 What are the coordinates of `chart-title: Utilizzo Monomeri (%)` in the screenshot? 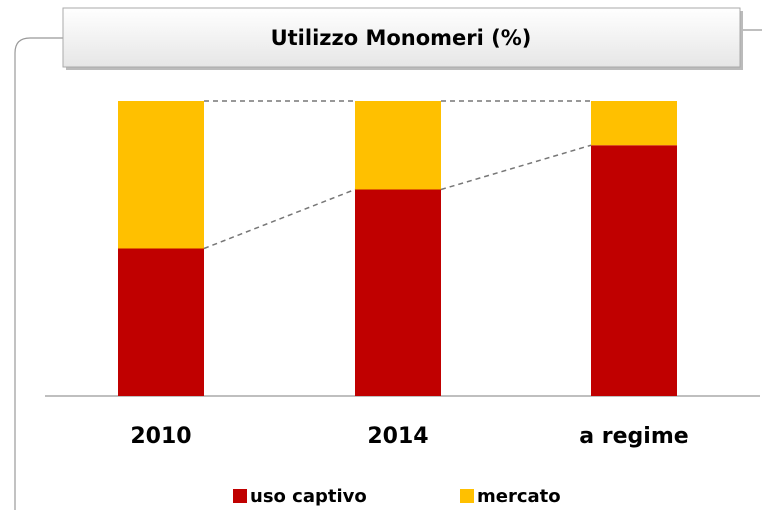 It's located at (401, 38).